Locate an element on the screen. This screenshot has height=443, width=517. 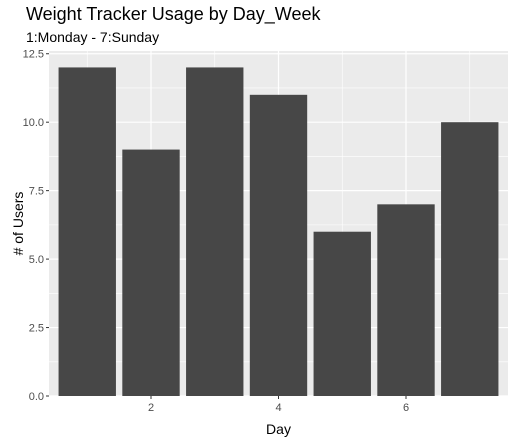
x-tick-label: 6 is located at coordinates (406, 408).